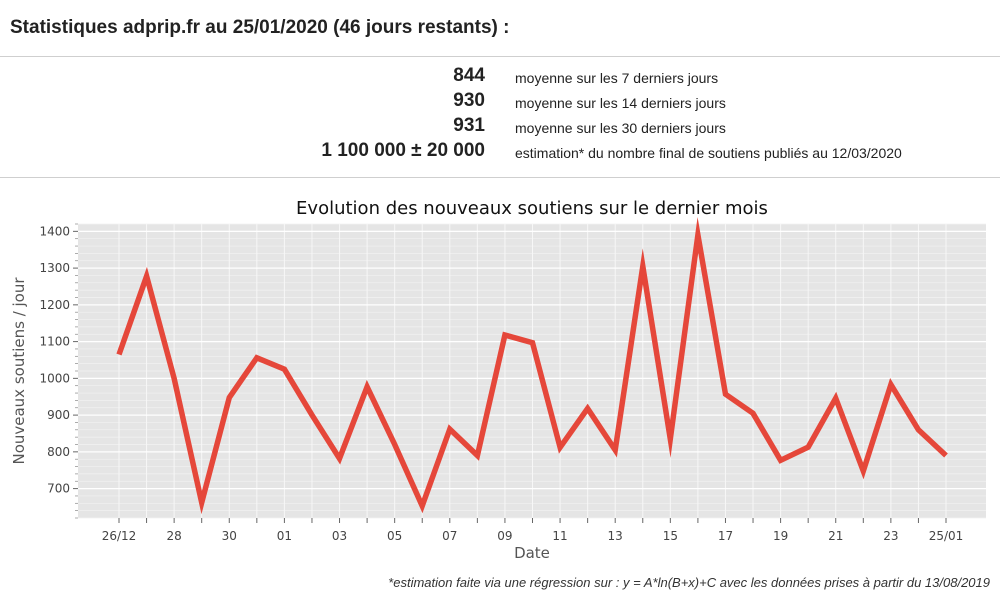  What do you see at coordinates (469, 125) in the screenshot?
I see `stat-value: 931` at bounding box center [469, 125].